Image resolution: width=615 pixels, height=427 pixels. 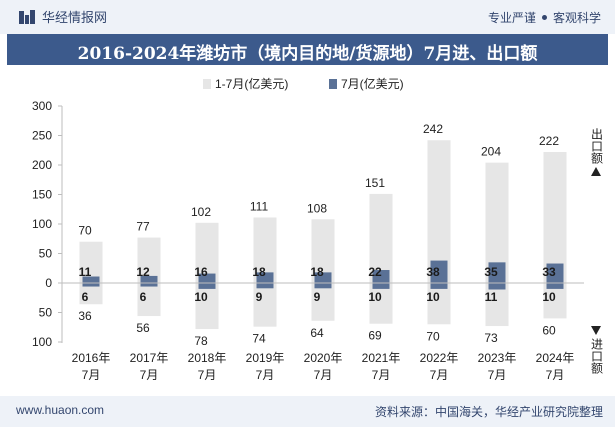 What do you see at coordinates (42, 136) in the screenshot?
I see `y-tick-label: 250` at bounding box center [42, 136].